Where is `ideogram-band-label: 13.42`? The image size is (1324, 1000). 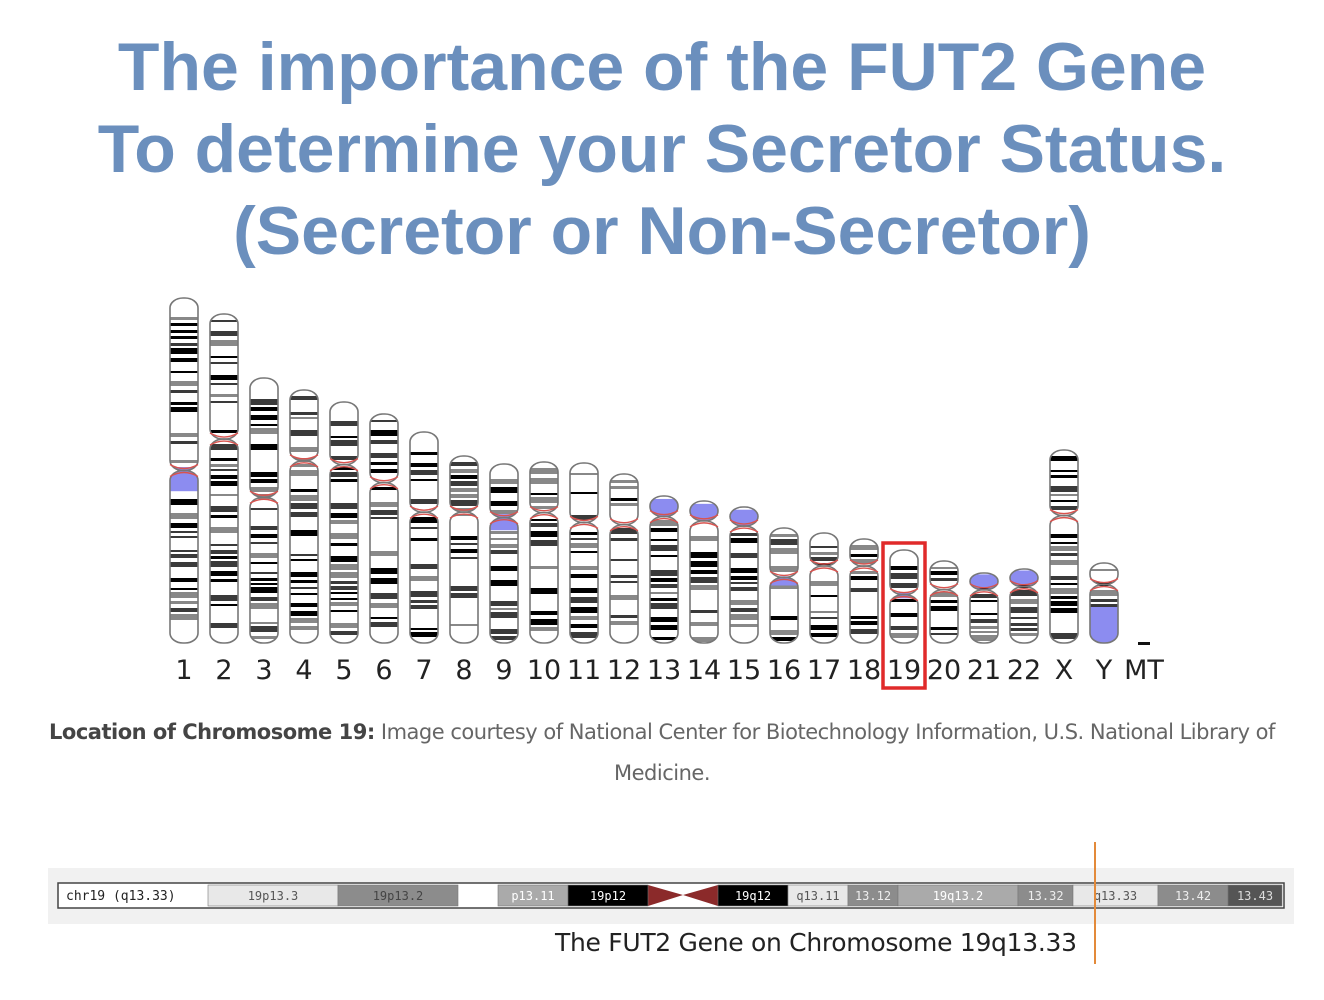 ideogram-band-label: 13.42 is located at coordinates (1193, 896).